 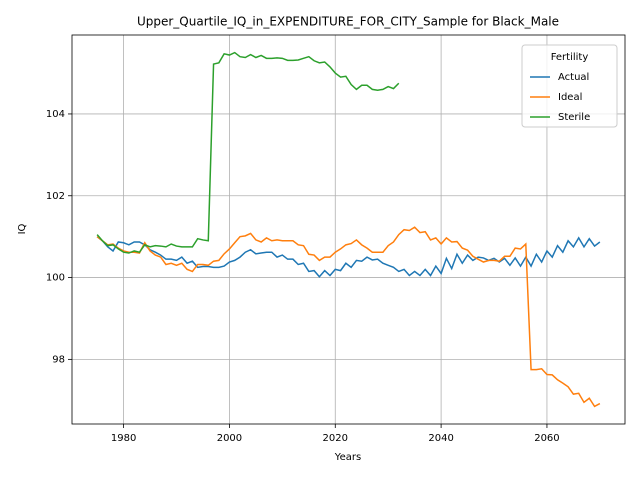 What do you see at coordinates (348, 257) in the screenshot?
I see `line-series` at bounding box center [348, 257].